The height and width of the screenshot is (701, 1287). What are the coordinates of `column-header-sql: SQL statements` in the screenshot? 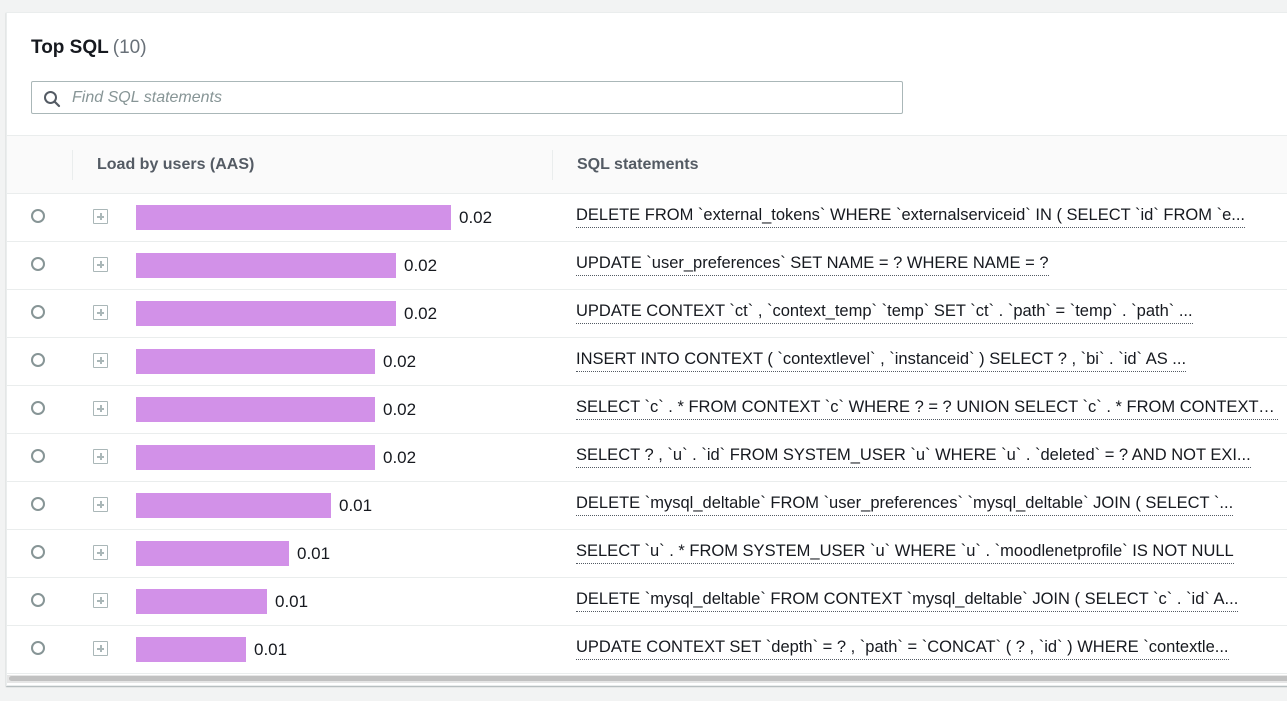 It's located at (638, 164).